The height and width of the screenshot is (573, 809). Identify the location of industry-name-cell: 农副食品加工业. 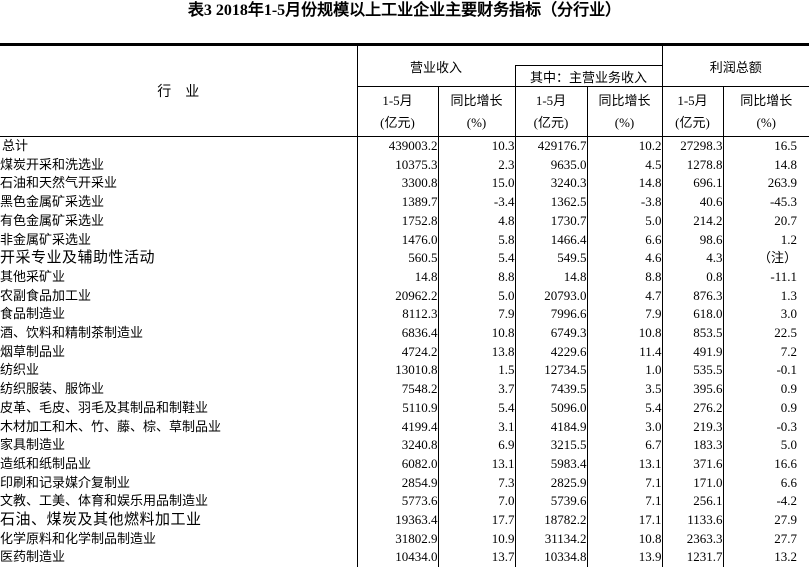
(179, 296).